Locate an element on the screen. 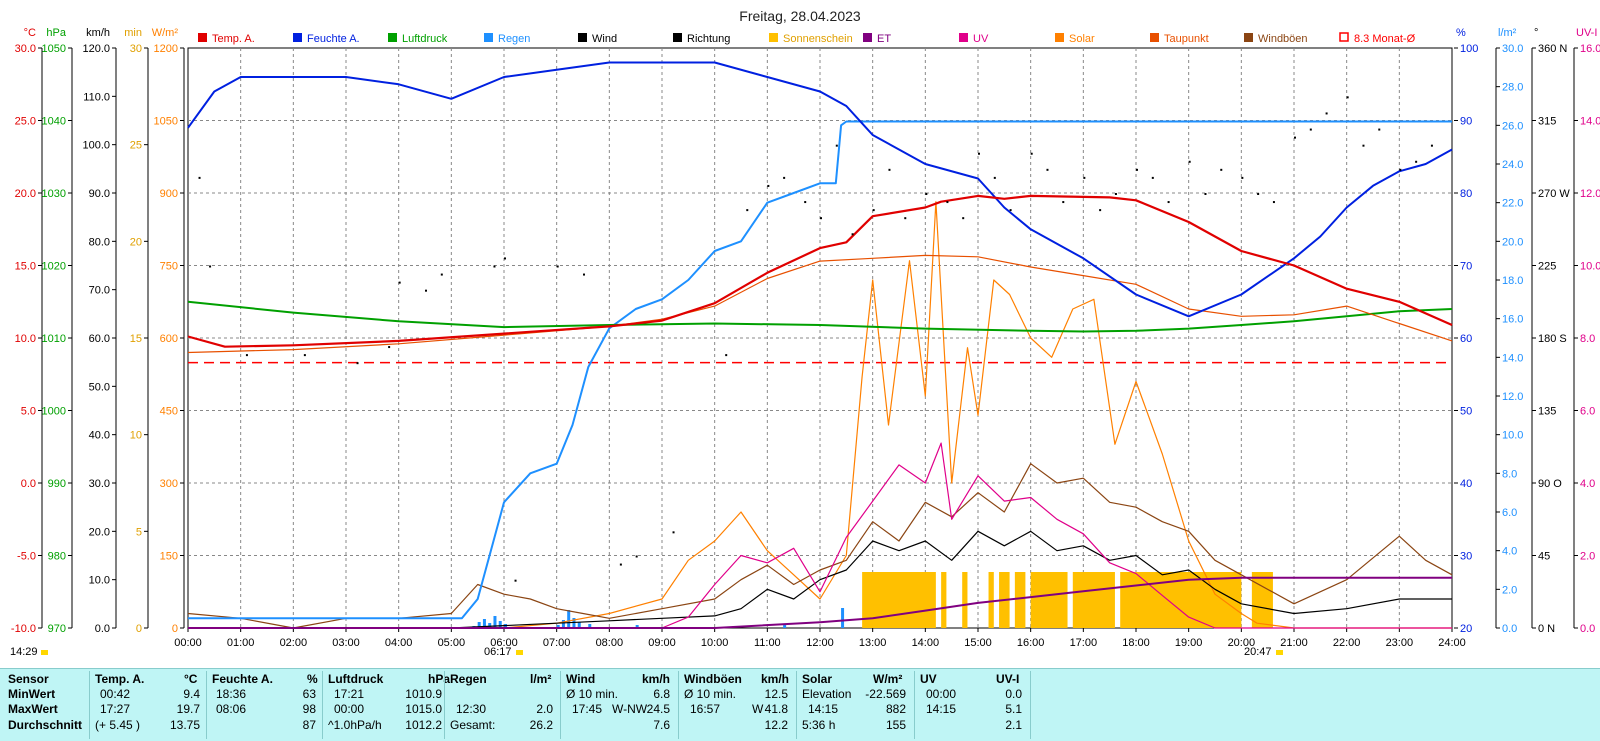  axis-unit-label: % is located at coordinates (1461, 33).